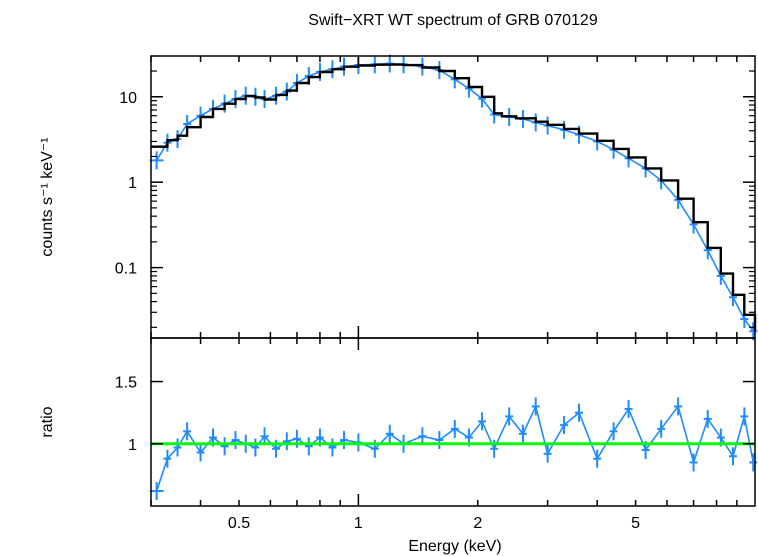 This screenshot has height=556, width=758. Describe the element at coordinates (47, 196) in the screenshot. I see `spectrum-y-axis-label: counts s⁻¹ keV⁻¹` at that location.